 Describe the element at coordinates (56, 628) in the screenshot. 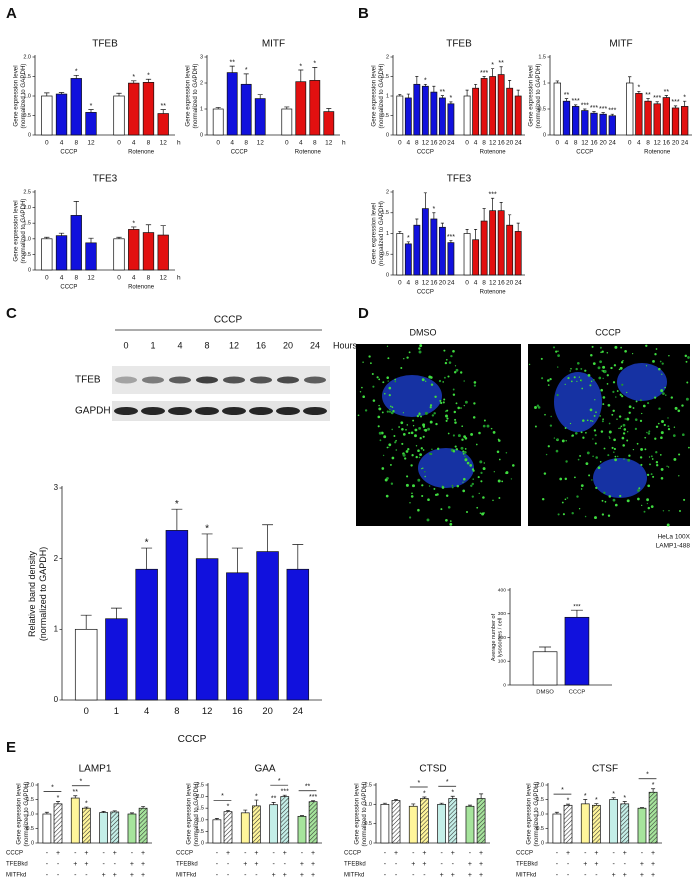

I see `y-tick-label: 1` at that location.